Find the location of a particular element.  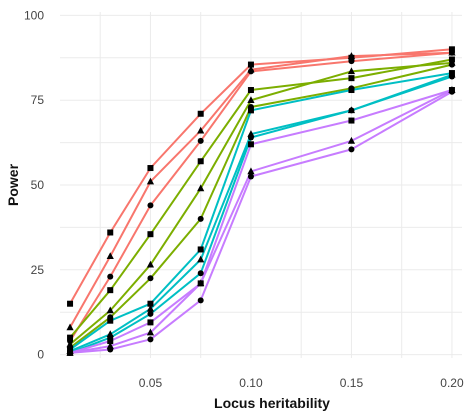

y-axis-title: Power is located at coordinates (13, 184).